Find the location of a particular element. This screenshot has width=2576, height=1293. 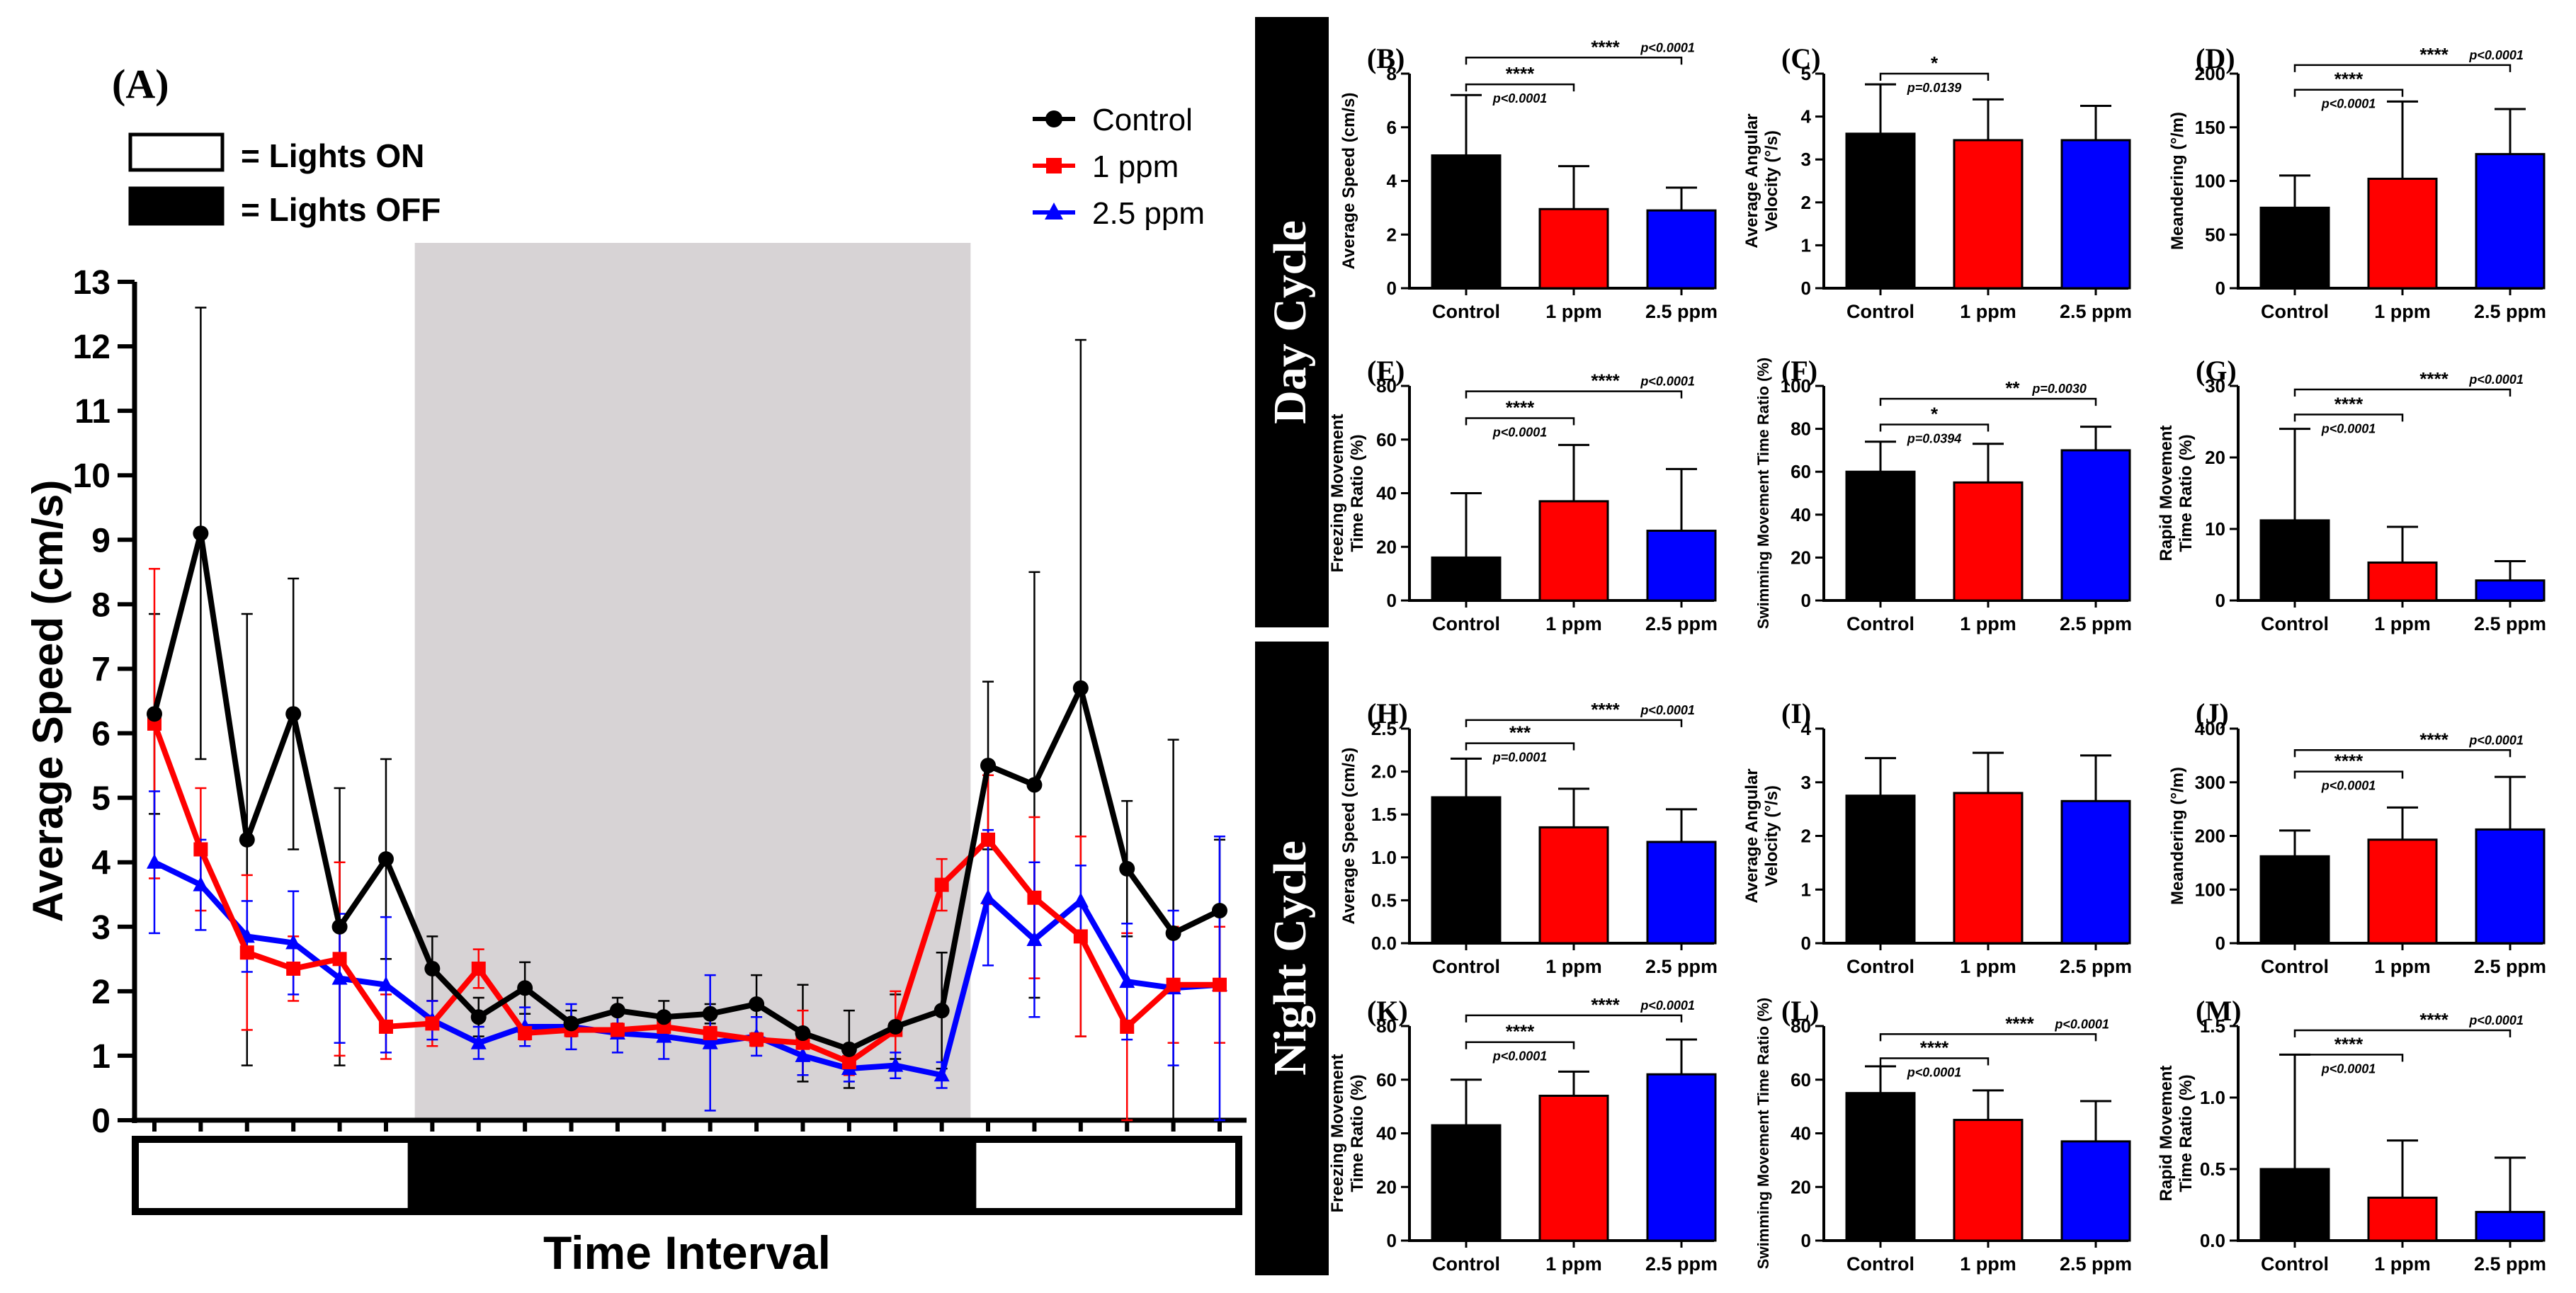

y-tick-label: 0.5 is located at coordinates (1384, 900).